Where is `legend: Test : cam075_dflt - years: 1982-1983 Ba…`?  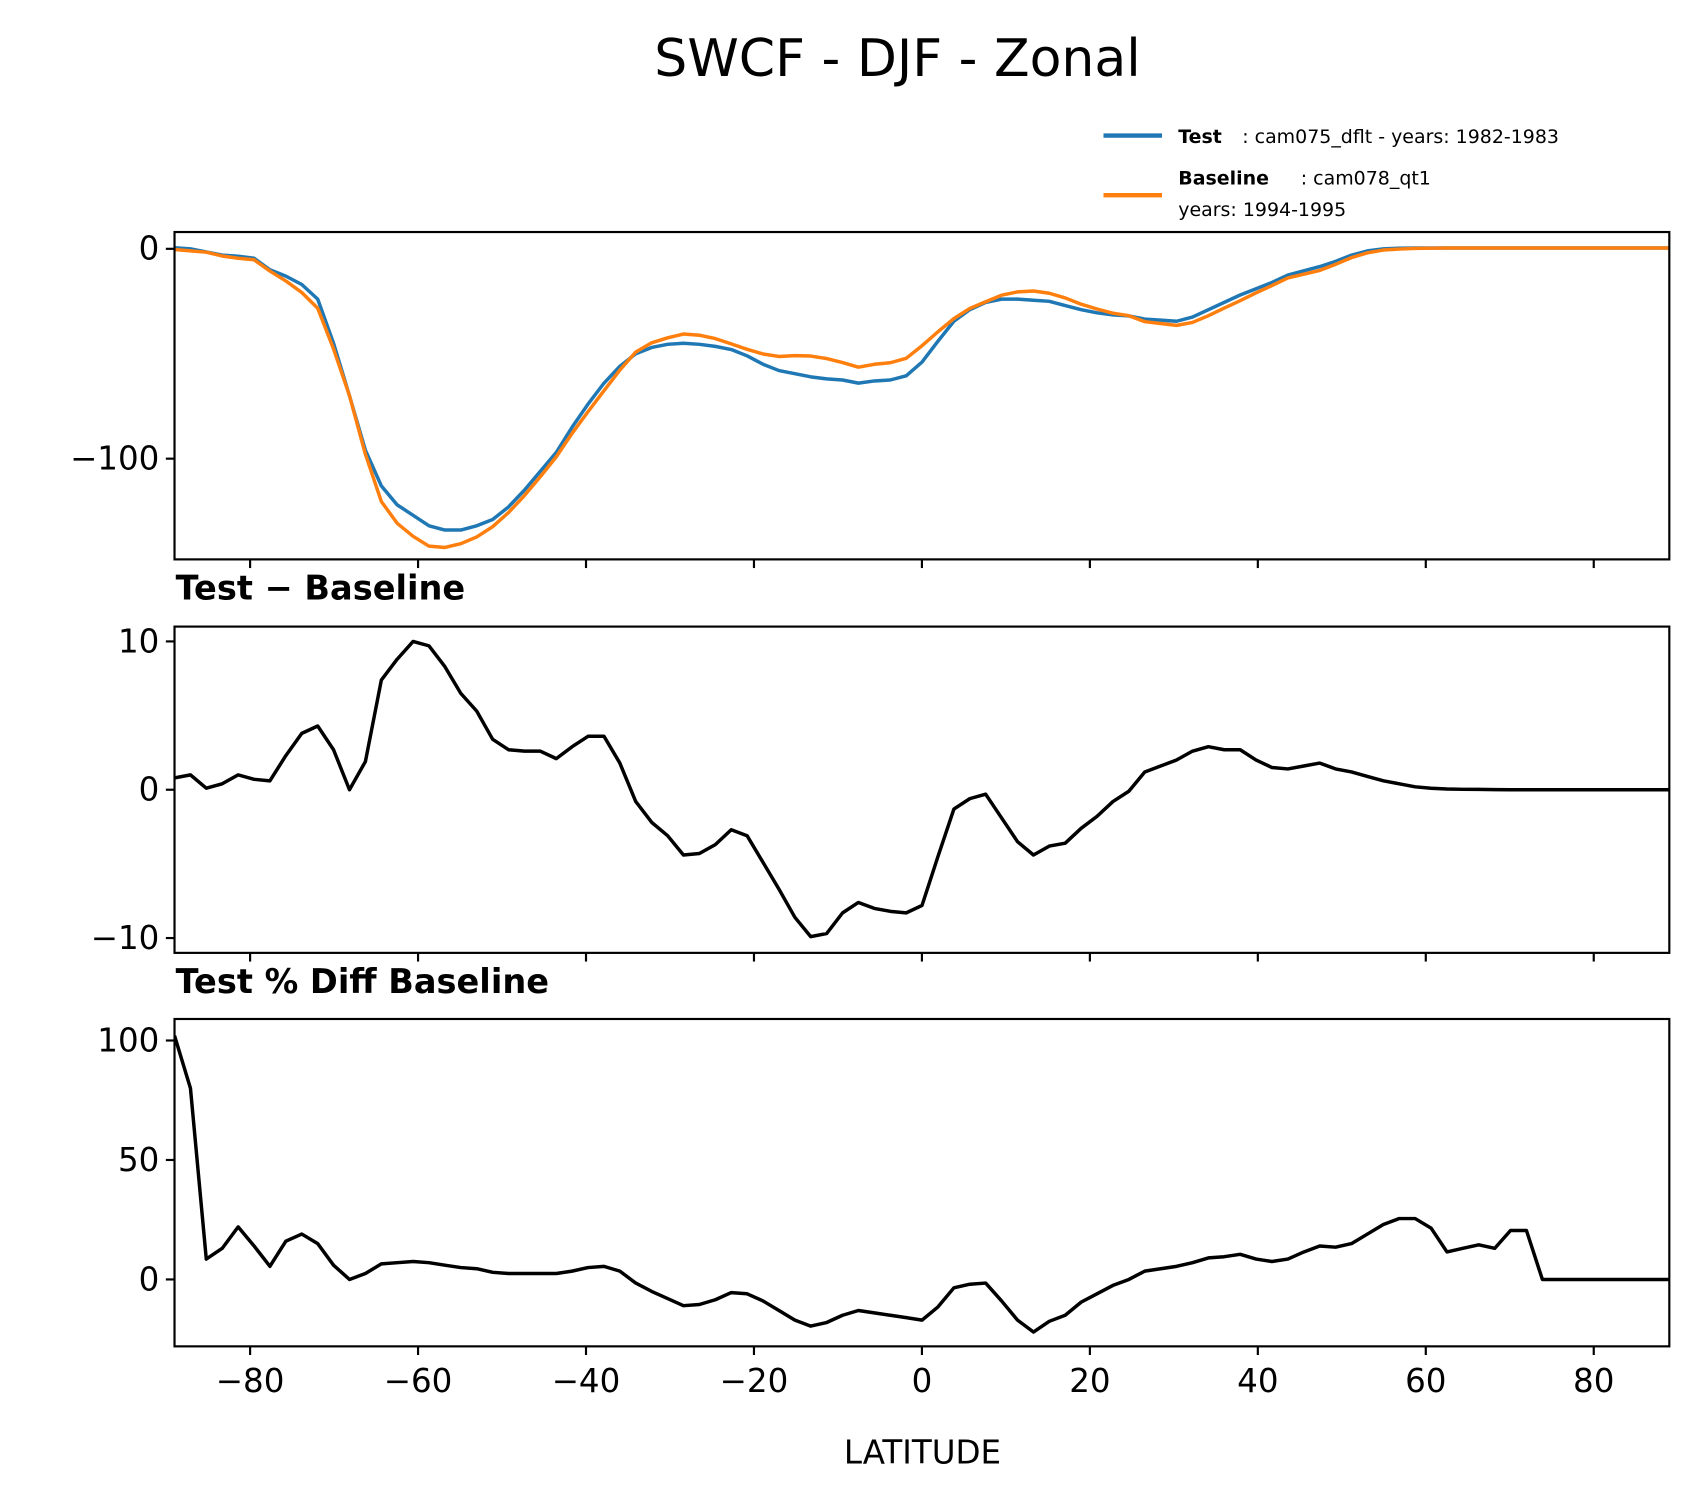
legend: Test : cam075_dflt - years: 1982-1983 Ba… is located at coordinates (1331, 173).